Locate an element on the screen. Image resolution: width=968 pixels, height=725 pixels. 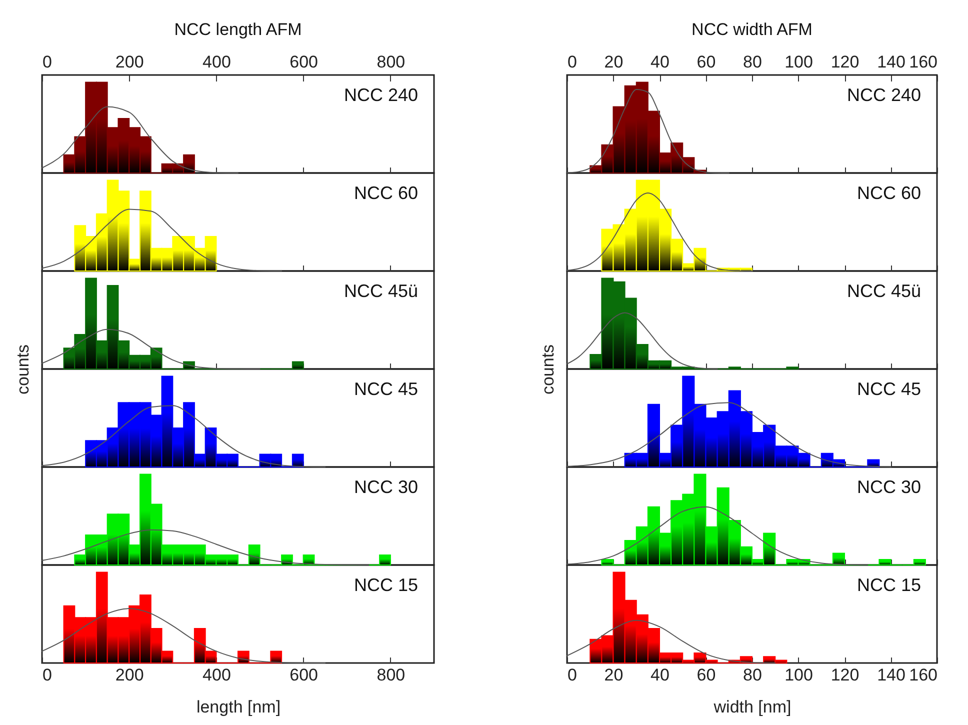
chart-title: NCC width AFM is located at coordinates (752, 29).